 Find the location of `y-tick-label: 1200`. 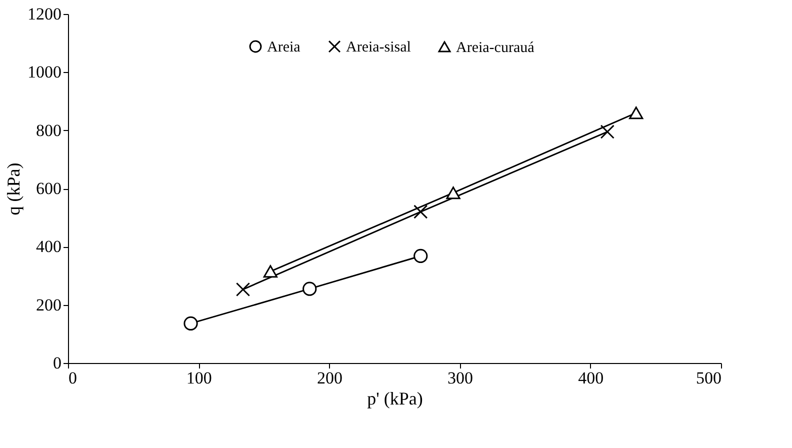

y-tick-label: 1200 is located at coordinates (45, 14).